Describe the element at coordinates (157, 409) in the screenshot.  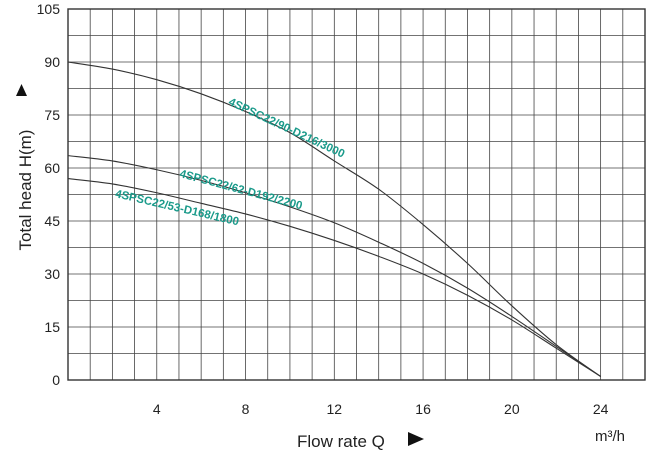
I see `x-tick-label: 4` at that location.